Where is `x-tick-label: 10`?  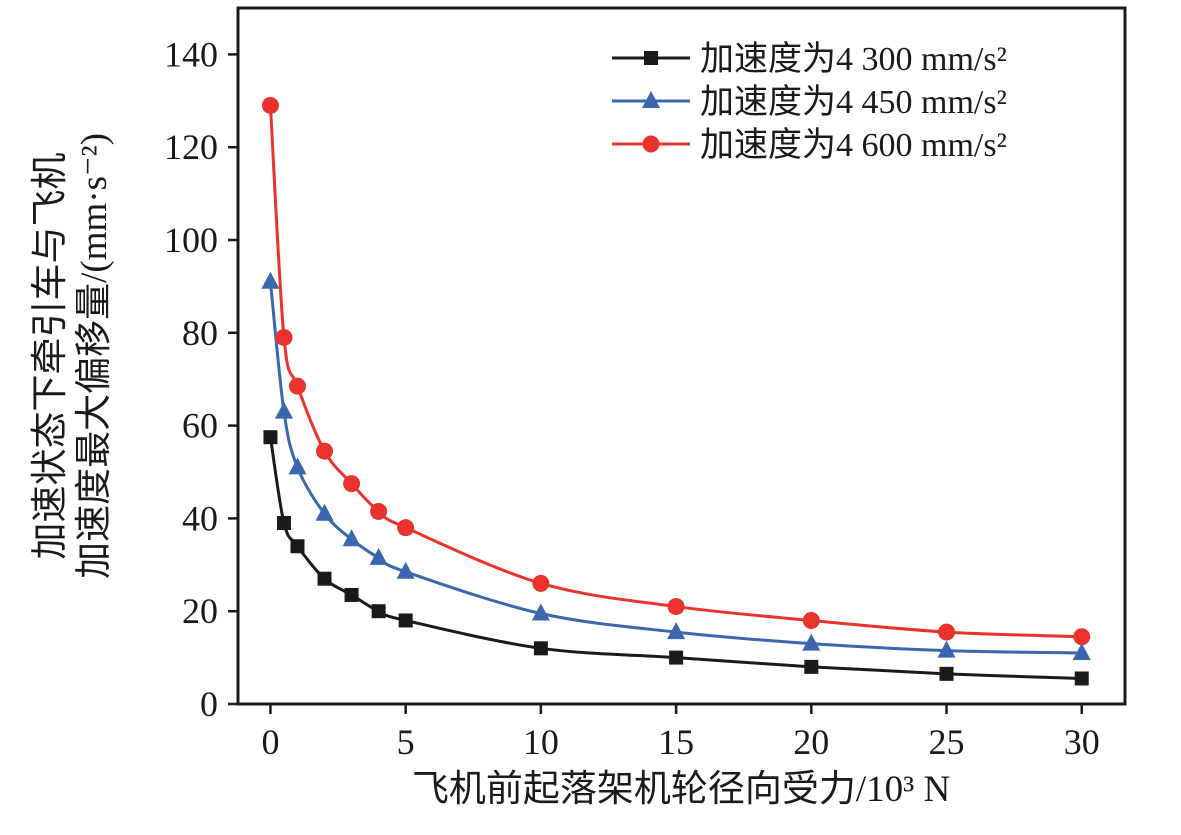 x-tick-label: 10 is located at coordinates (541, 742).